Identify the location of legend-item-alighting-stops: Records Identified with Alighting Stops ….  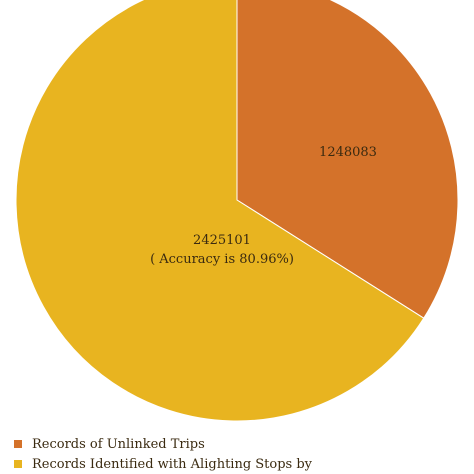
(163, 464).